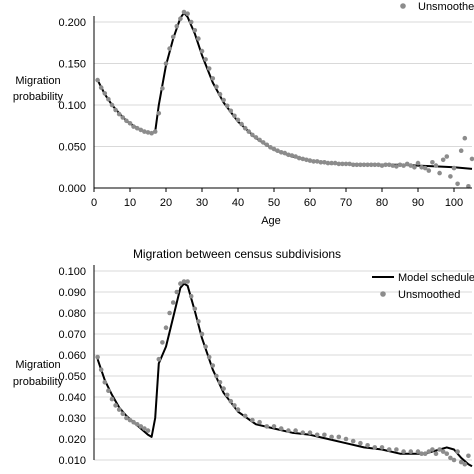 Image resolution: width=474 pixels, height=474 pixels. What do you see at coordinates (346, 203) in the screenshot?
I see `x-tick-label: 70` at bounding box center [346, 203].